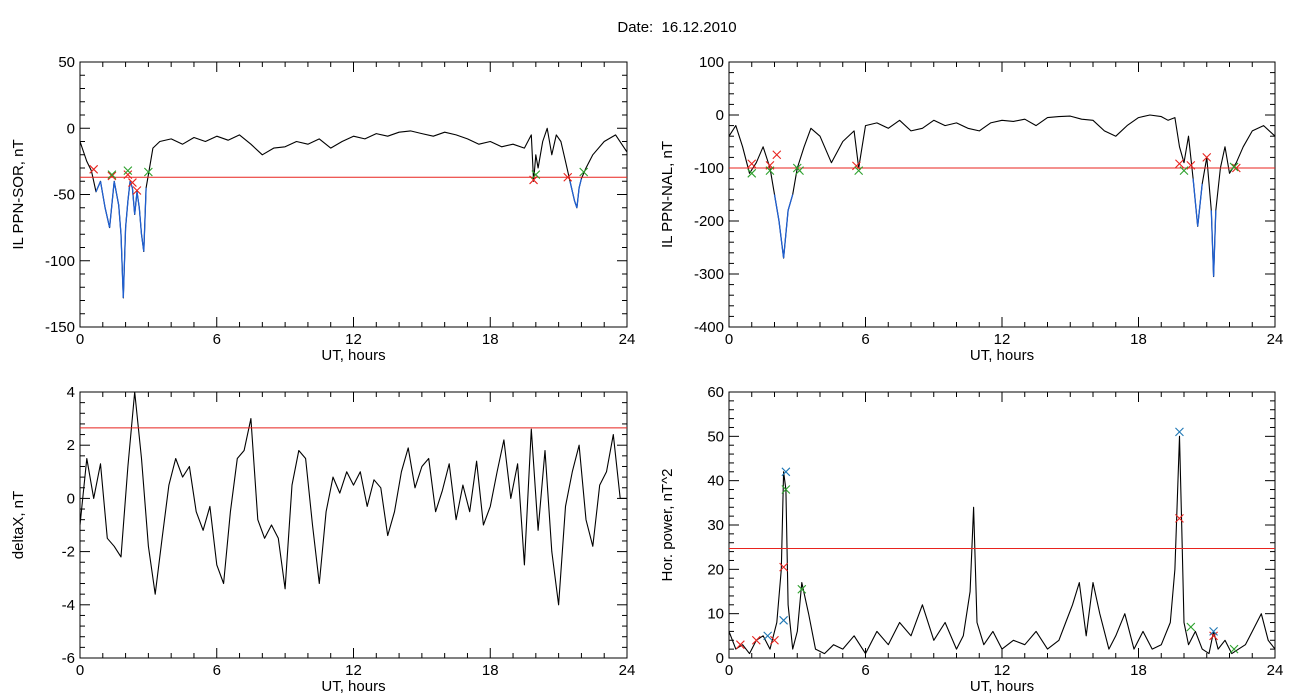 The height and width of the screenshot is (700, 1300). What do you see at coordinates (60, 327) in the screenshot?
I see `y-tick-label: -150` at bounding box center [60, 327].